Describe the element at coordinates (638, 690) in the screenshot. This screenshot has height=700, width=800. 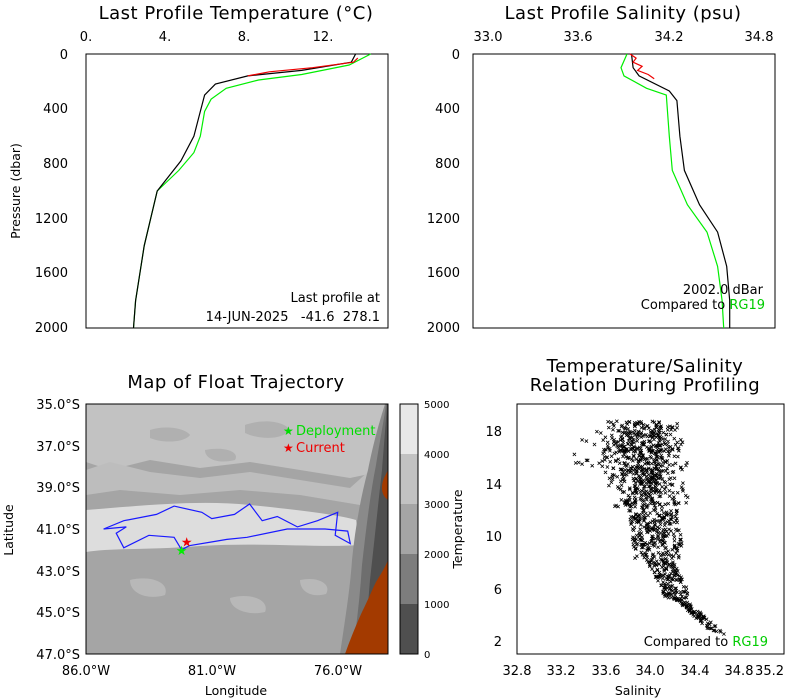
I see `ts-x-label: Salinity` at that location.